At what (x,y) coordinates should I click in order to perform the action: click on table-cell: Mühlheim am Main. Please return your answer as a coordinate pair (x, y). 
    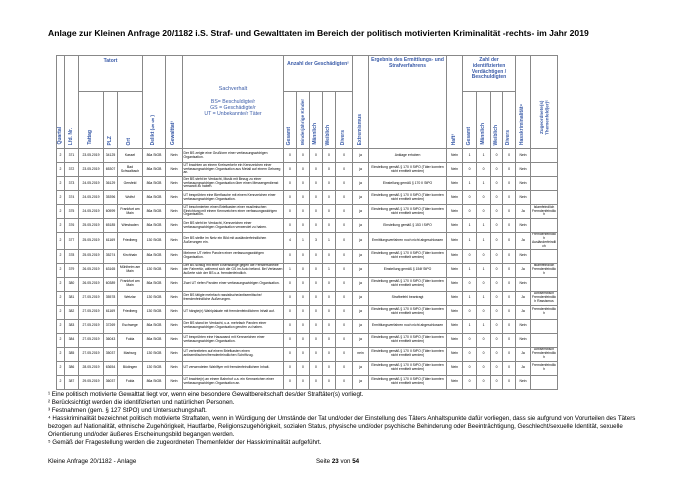
    Looking at the image, I should click on (130, 270).